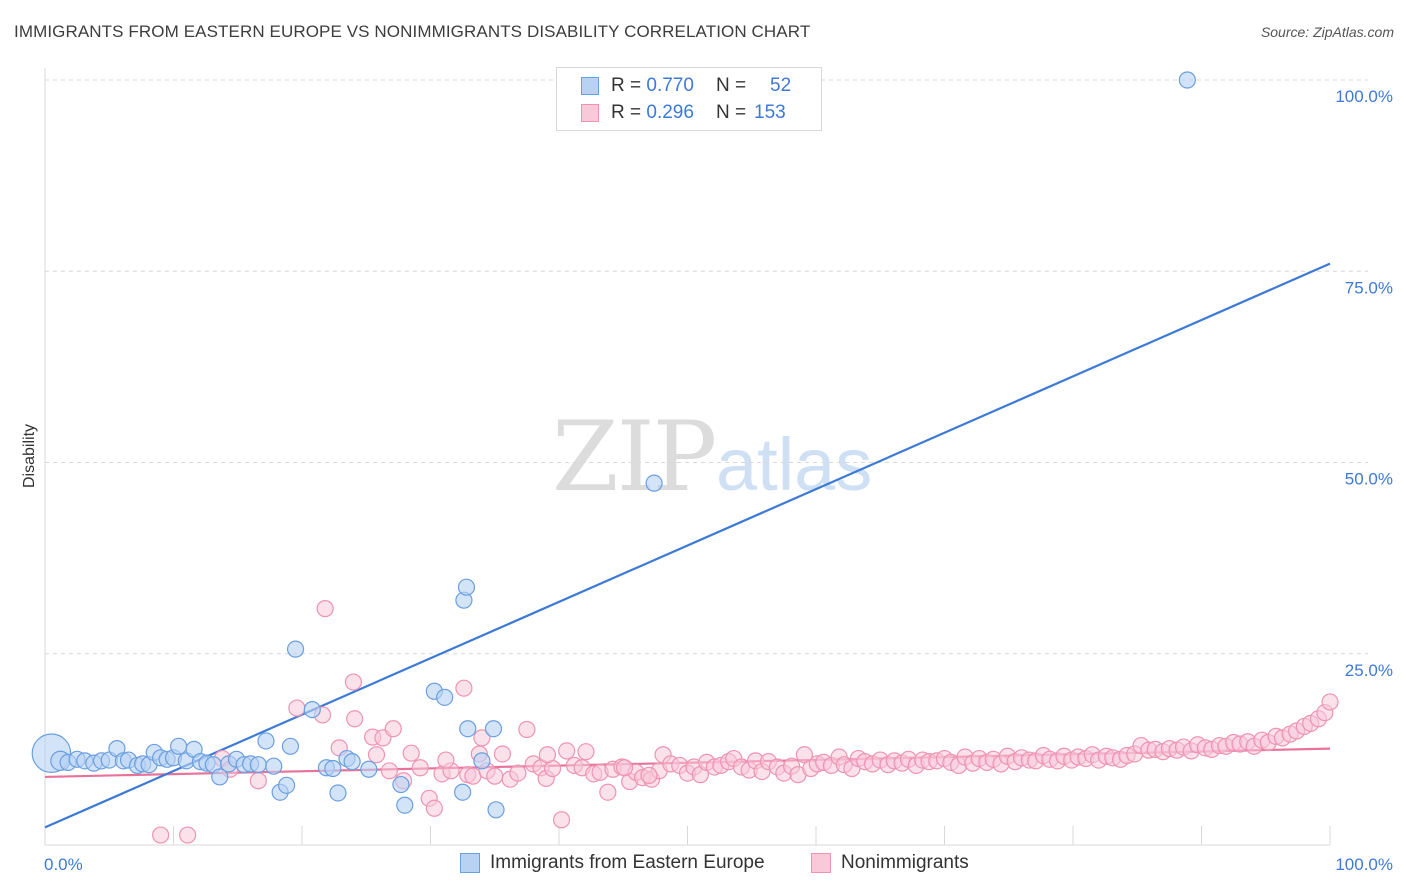 Image resolution: width=1406 pixels, height=892 pixels. What do you see at coordinates (794, 464) in the screenshot?
I see `watermark-atlas: atlas` at bounding box center [794, 464].